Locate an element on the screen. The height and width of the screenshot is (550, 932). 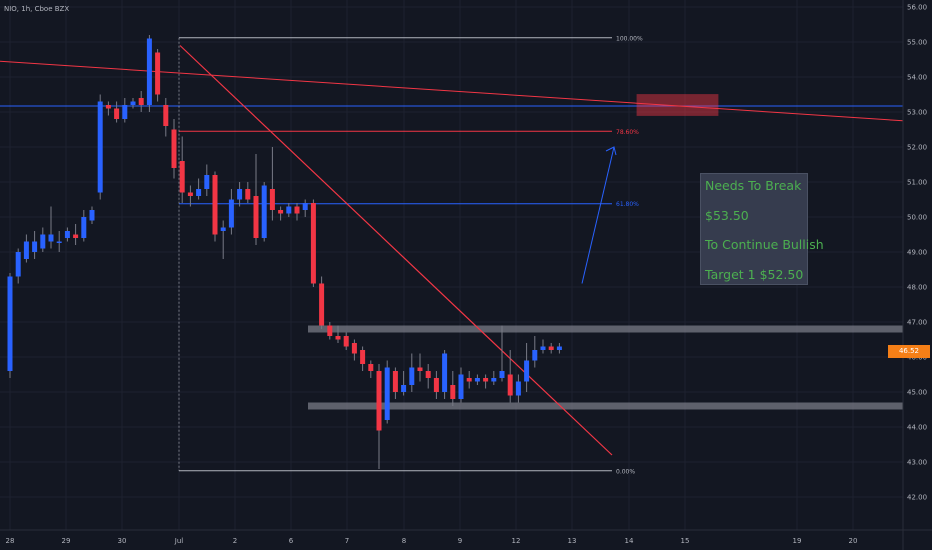
fib-level-label: 61.80% is located at coordinates (627, 204).